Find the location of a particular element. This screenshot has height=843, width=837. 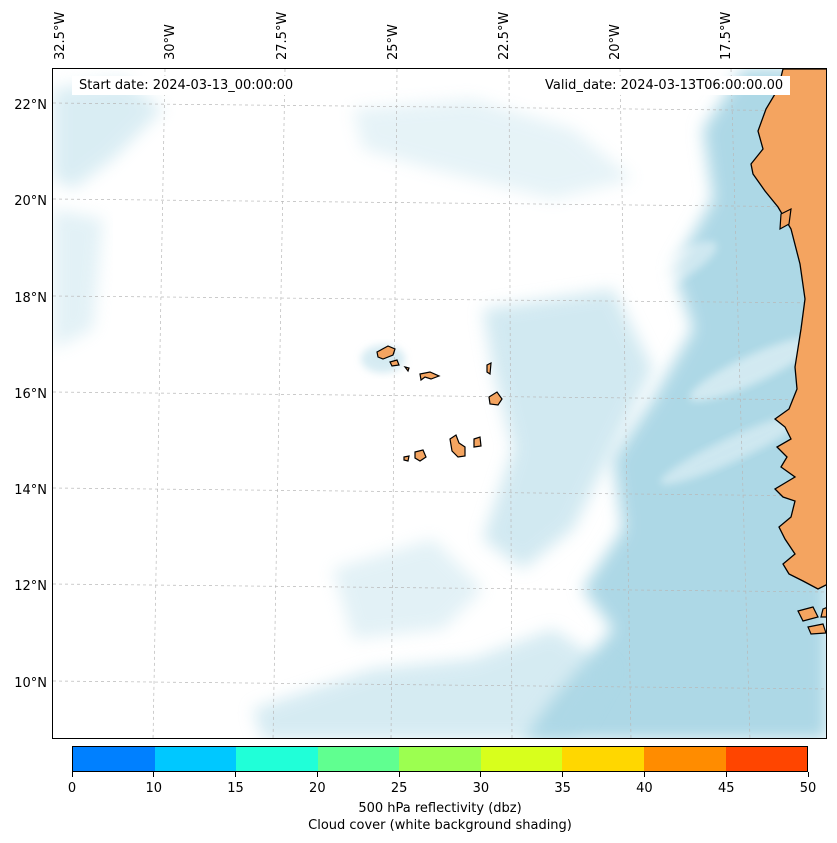

lat-label-18n: 18°N is located at coordinates (30, 298).